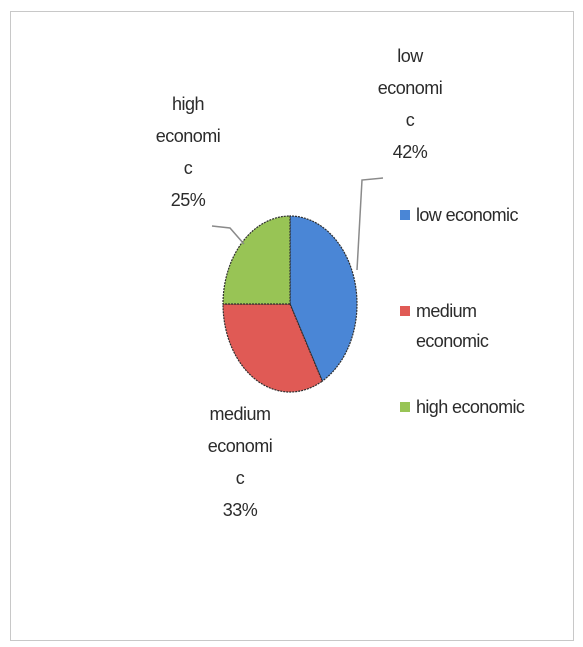 This screenshot has width=583, height=647. I want to click on data-label-value: 25%, so click(188, 200).